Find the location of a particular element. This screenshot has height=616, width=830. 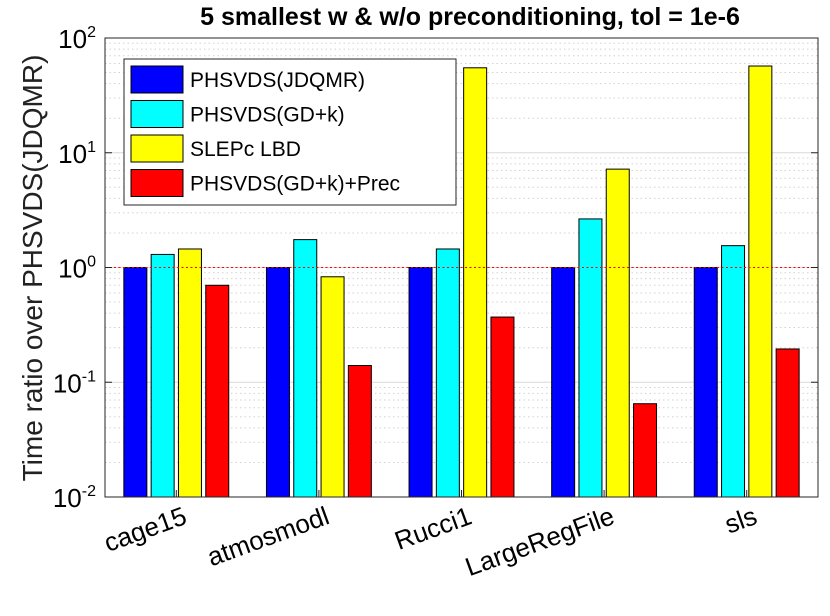

y-axis-label: Time ratio over PHSVDS(JDQMR) is located at coordinates (32, 268).